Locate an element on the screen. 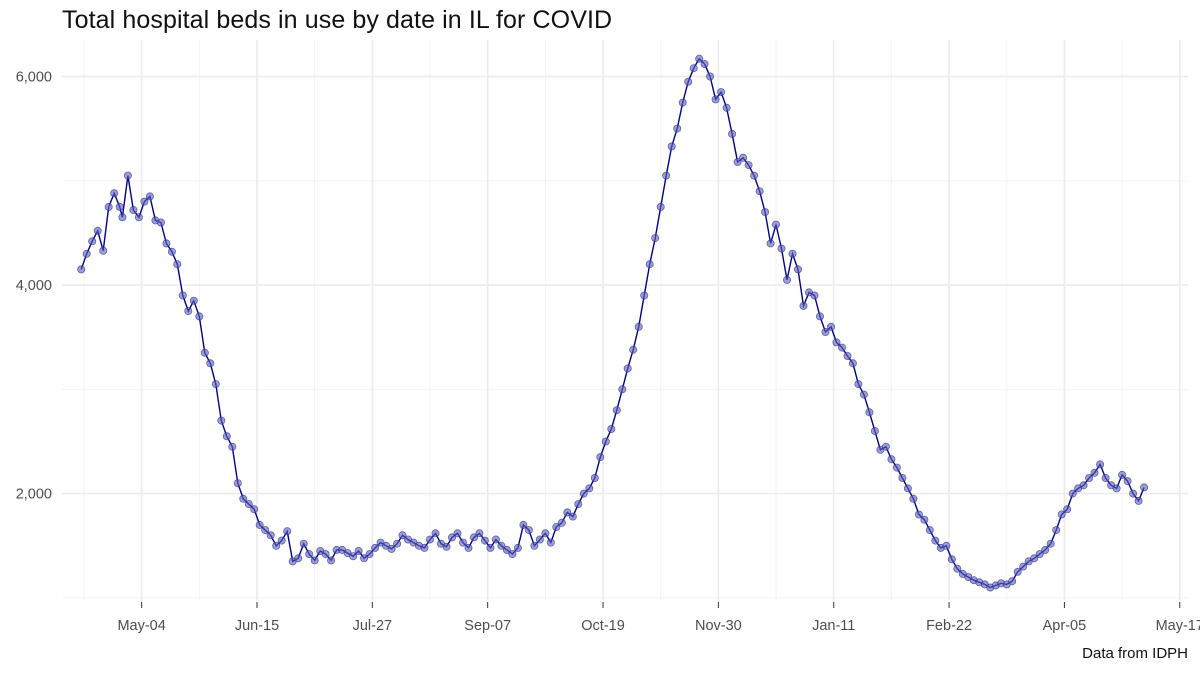 The image size is (1200, 675). x-tick-label: Nov-30 is located at coordinates (718, 626).